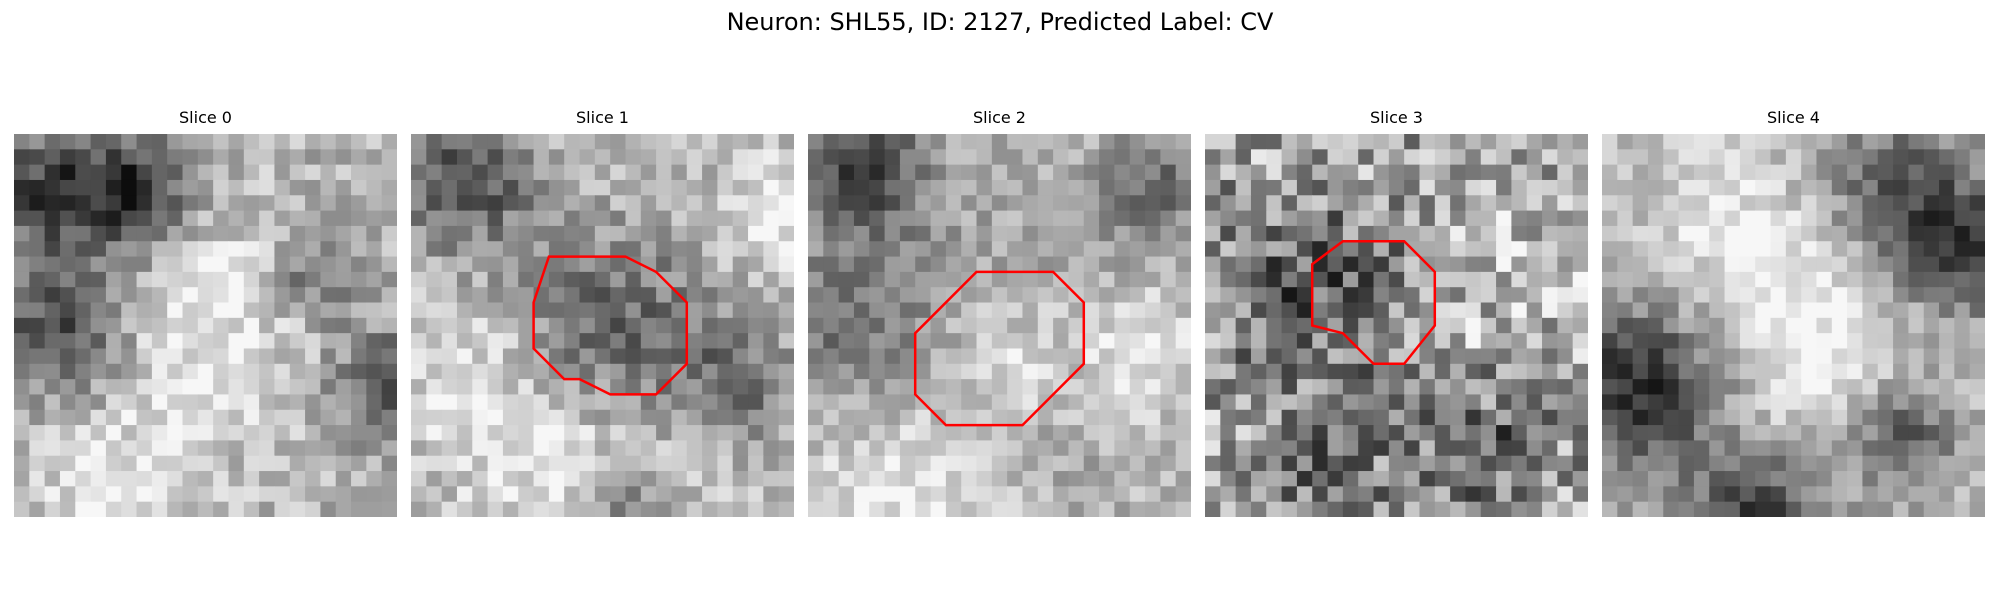  I want to click on slice-panel-3: Slice 3, so click(1396, 312).